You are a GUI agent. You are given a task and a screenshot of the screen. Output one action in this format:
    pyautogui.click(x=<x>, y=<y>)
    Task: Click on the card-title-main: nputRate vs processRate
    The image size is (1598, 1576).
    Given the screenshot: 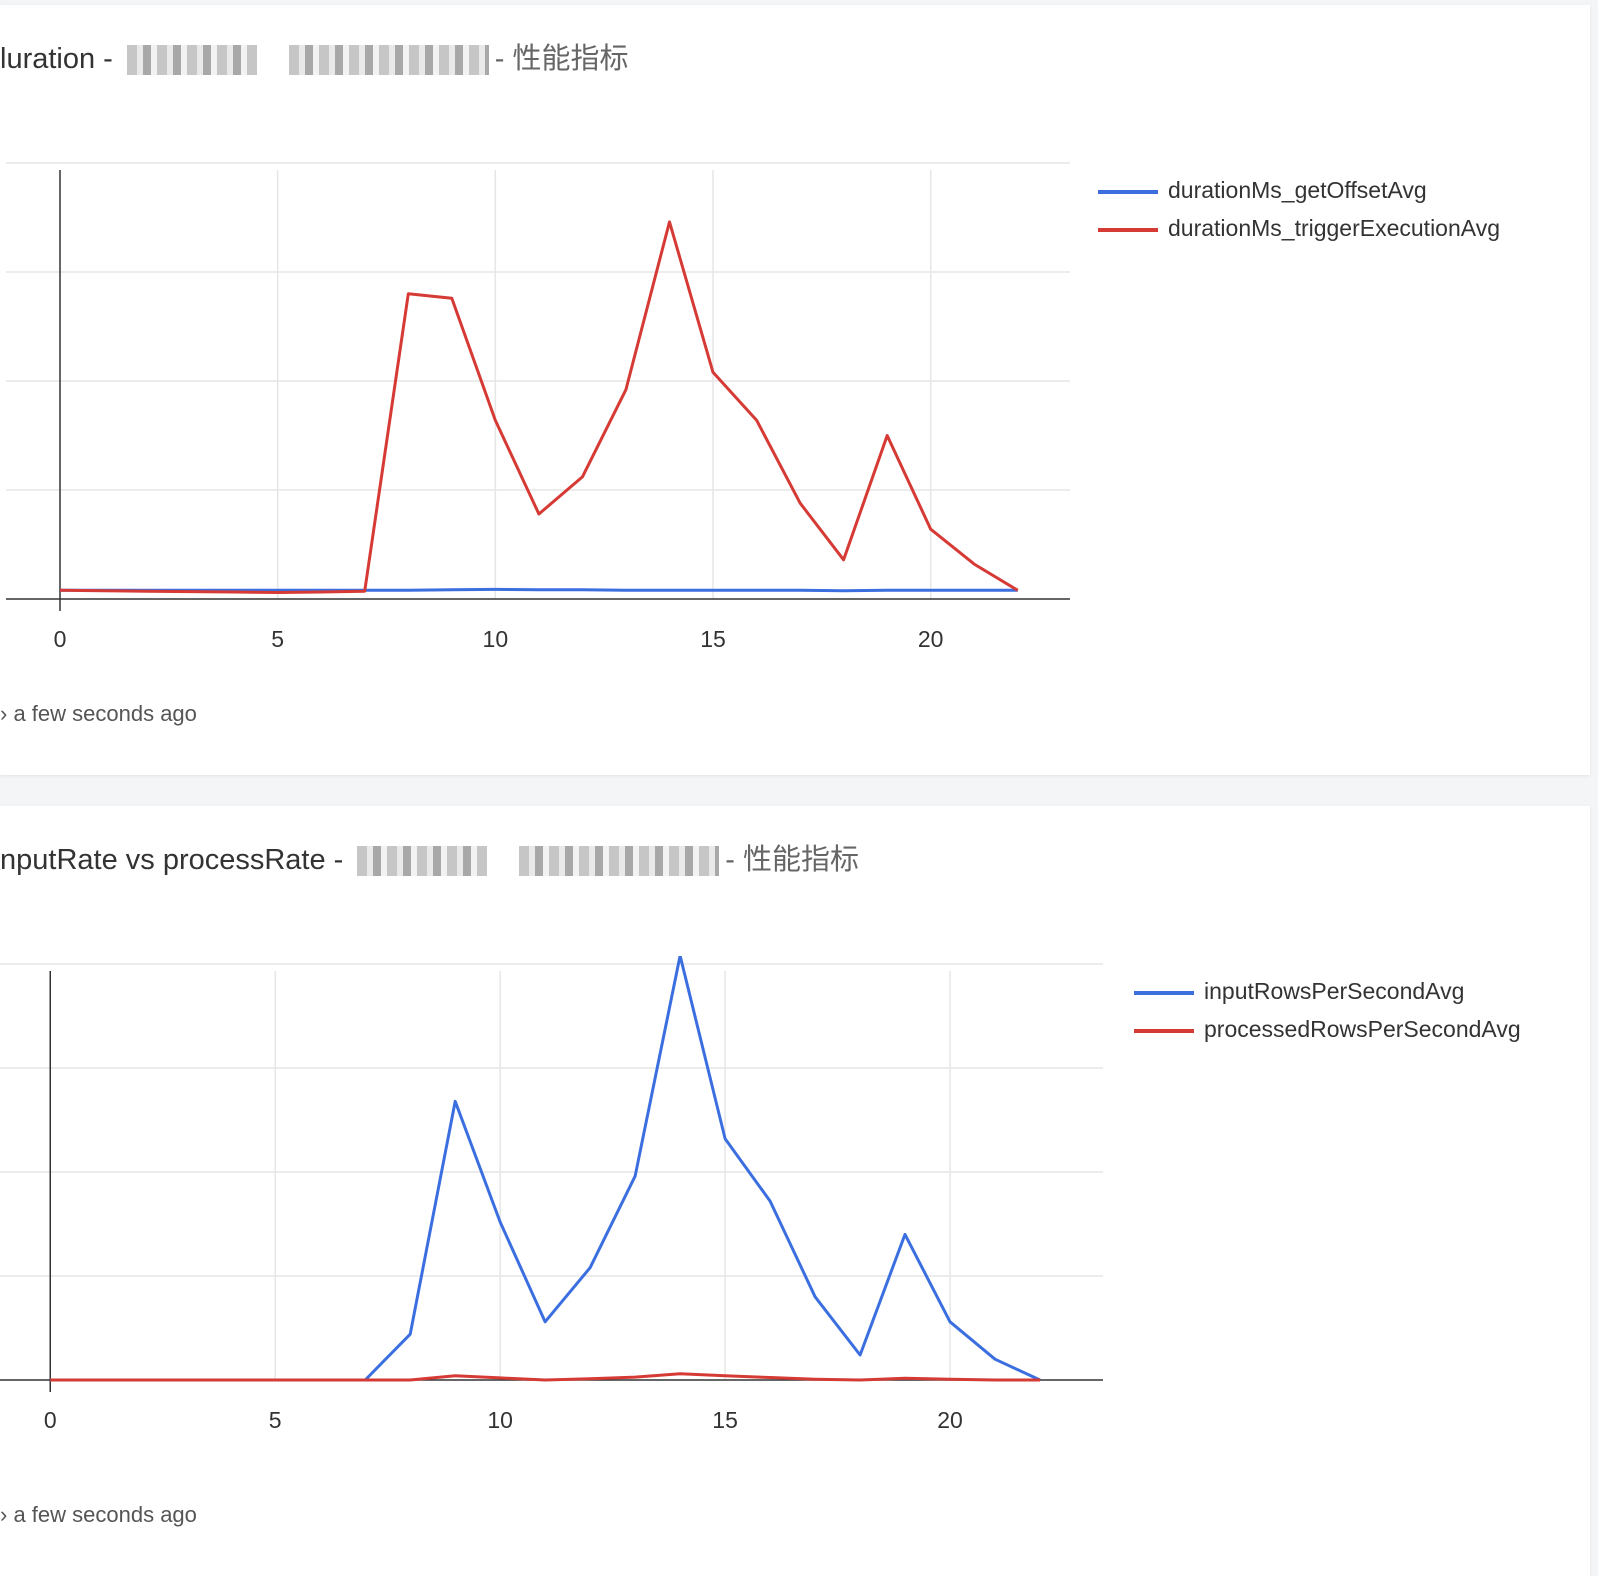 What is the action you would take?
    pyautogui.click(x=163, y=860)
    